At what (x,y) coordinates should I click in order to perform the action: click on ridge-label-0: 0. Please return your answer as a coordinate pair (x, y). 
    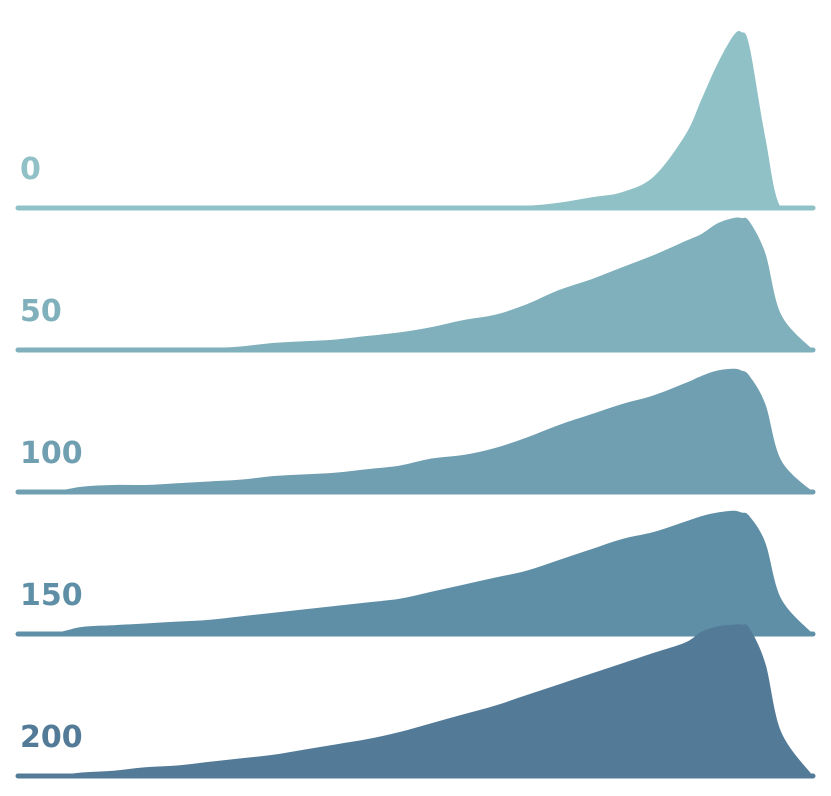
    Looking at the image, I should click on (30, 169).